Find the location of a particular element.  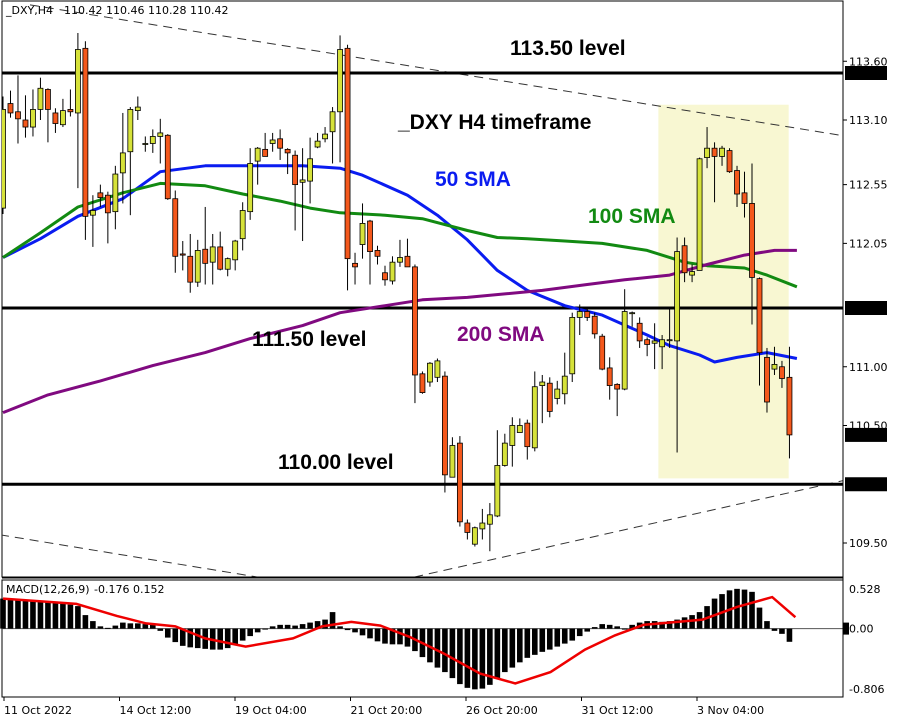

price-tick-label: 113.10 is located at coordinates (868, 120).